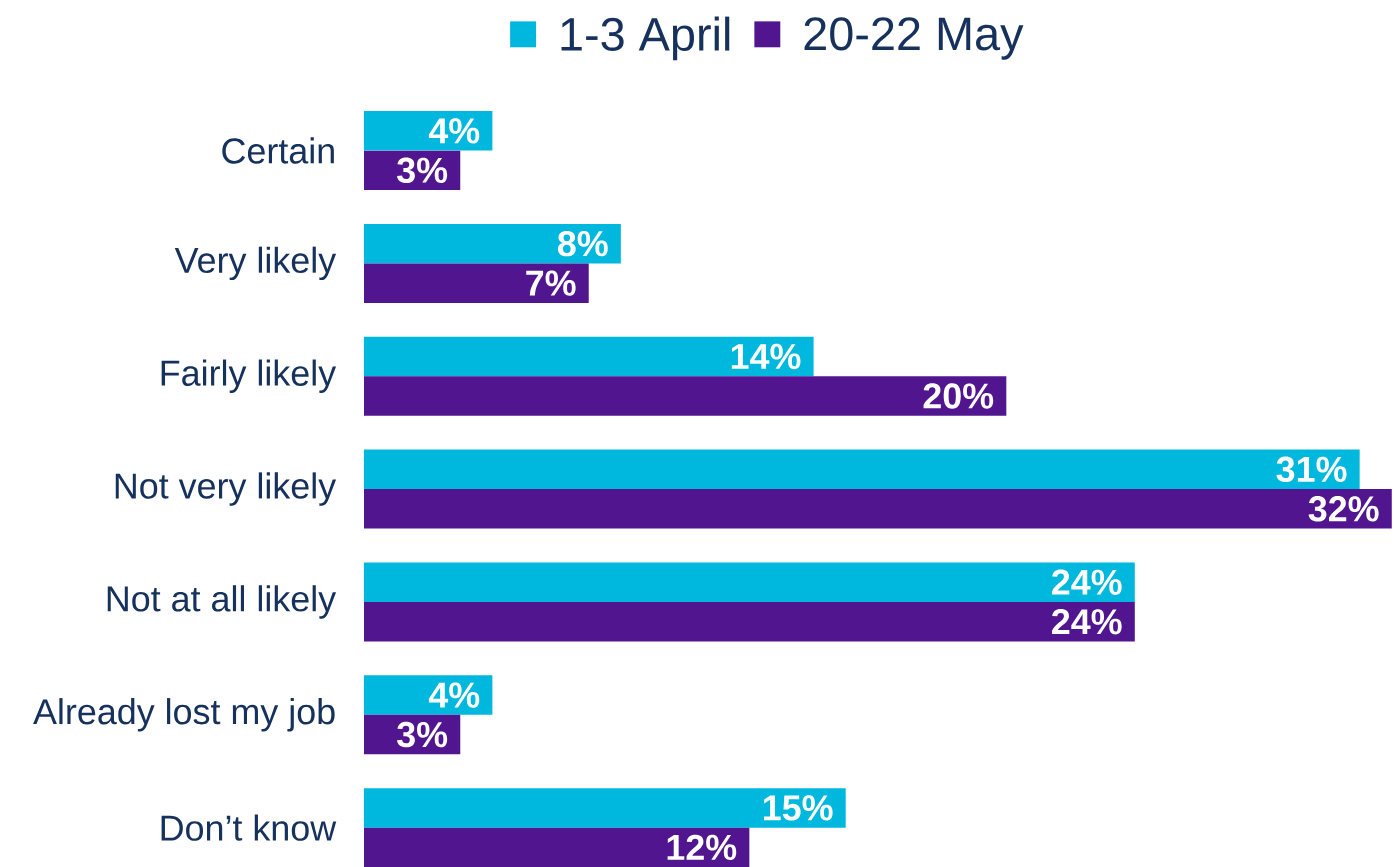  I want to click on y-tick-label: Not at all likely, so click(222, 602).